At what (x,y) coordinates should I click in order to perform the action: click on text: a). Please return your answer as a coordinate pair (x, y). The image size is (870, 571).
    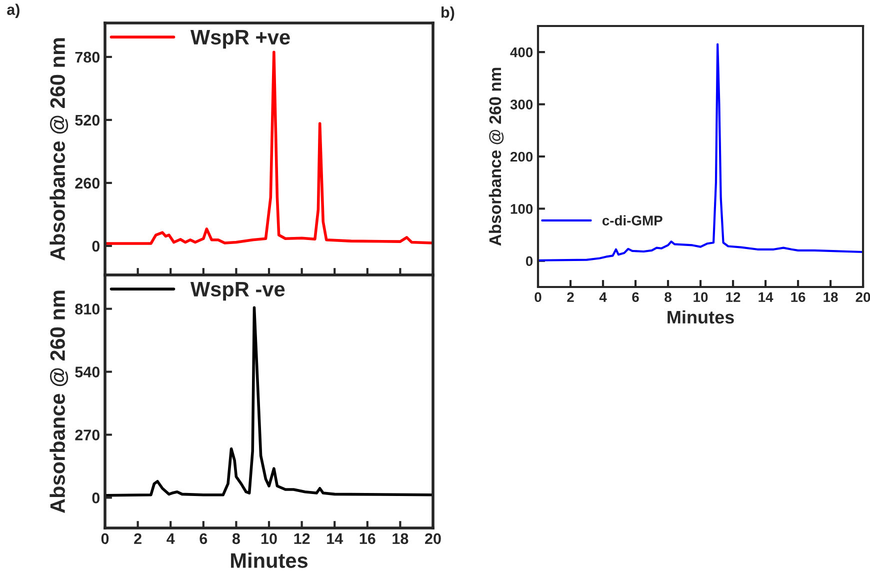
    Looking at the image, I should click on (13, 11).